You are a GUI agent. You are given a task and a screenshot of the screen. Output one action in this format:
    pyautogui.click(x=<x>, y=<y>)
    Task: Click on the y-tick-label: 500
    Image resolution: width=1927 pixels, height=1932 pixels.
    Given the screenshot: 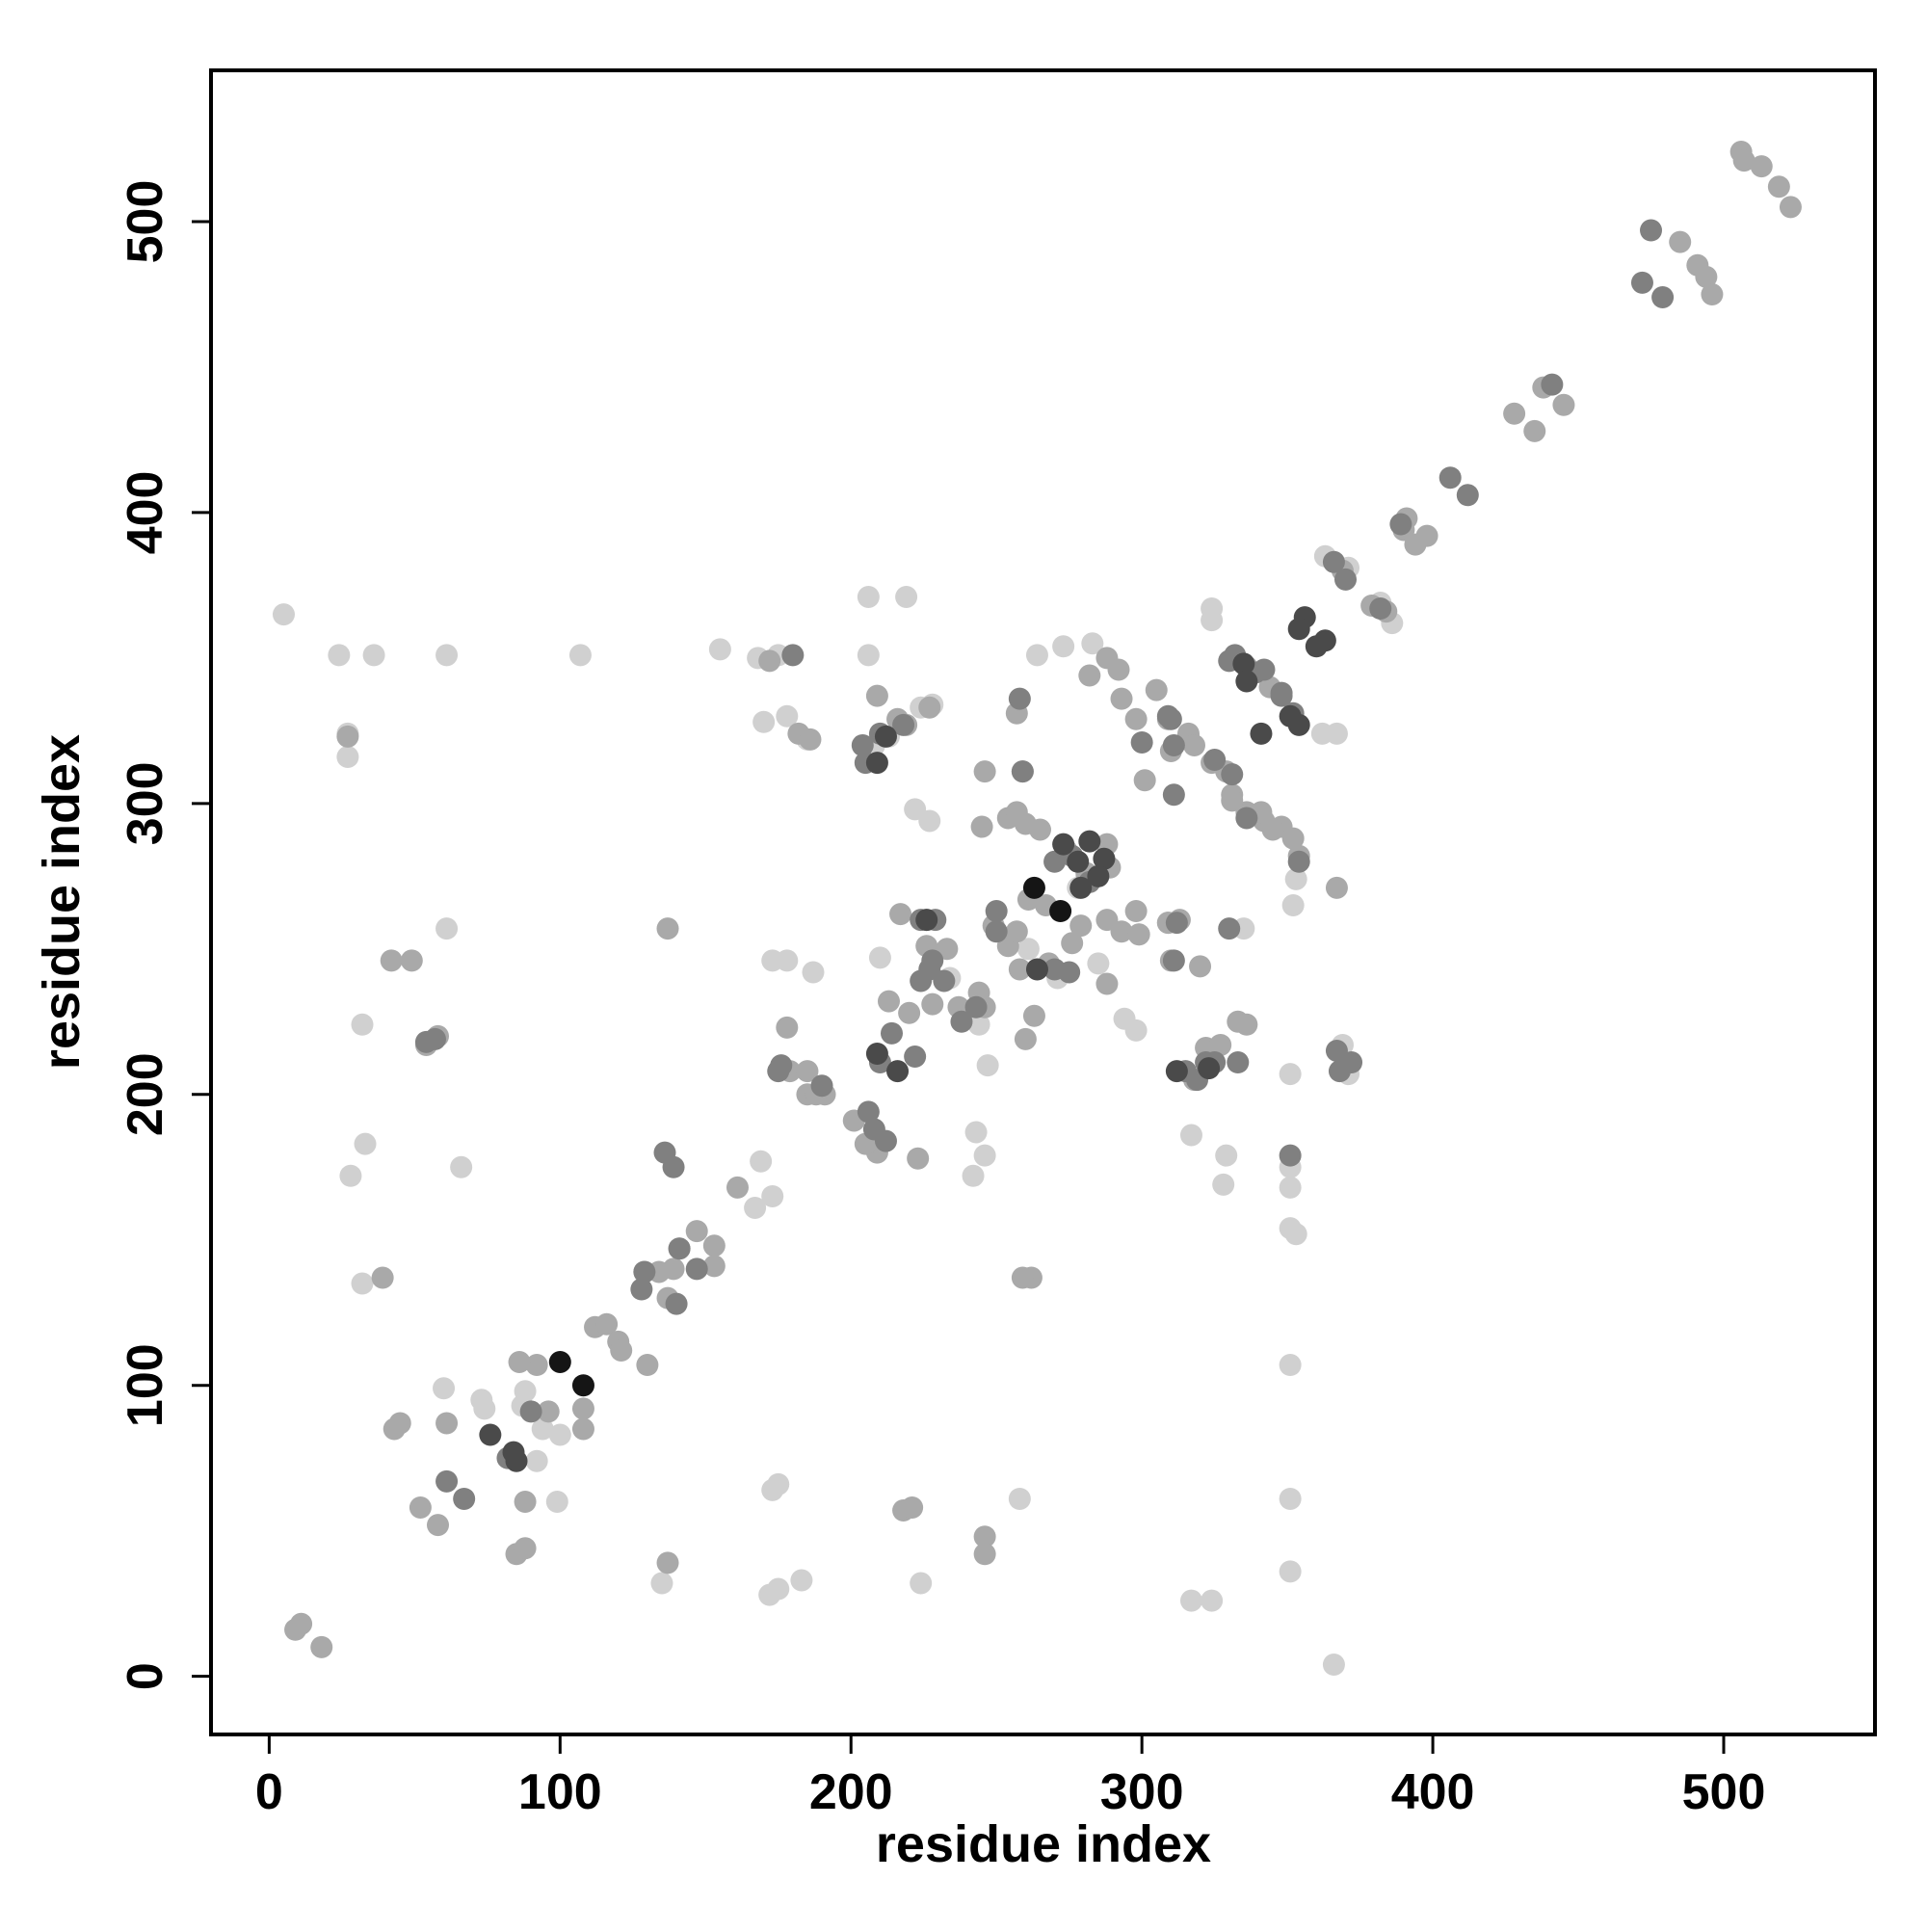 What is the action you would take?
    pyautogui.click(x=145, y=222)
    